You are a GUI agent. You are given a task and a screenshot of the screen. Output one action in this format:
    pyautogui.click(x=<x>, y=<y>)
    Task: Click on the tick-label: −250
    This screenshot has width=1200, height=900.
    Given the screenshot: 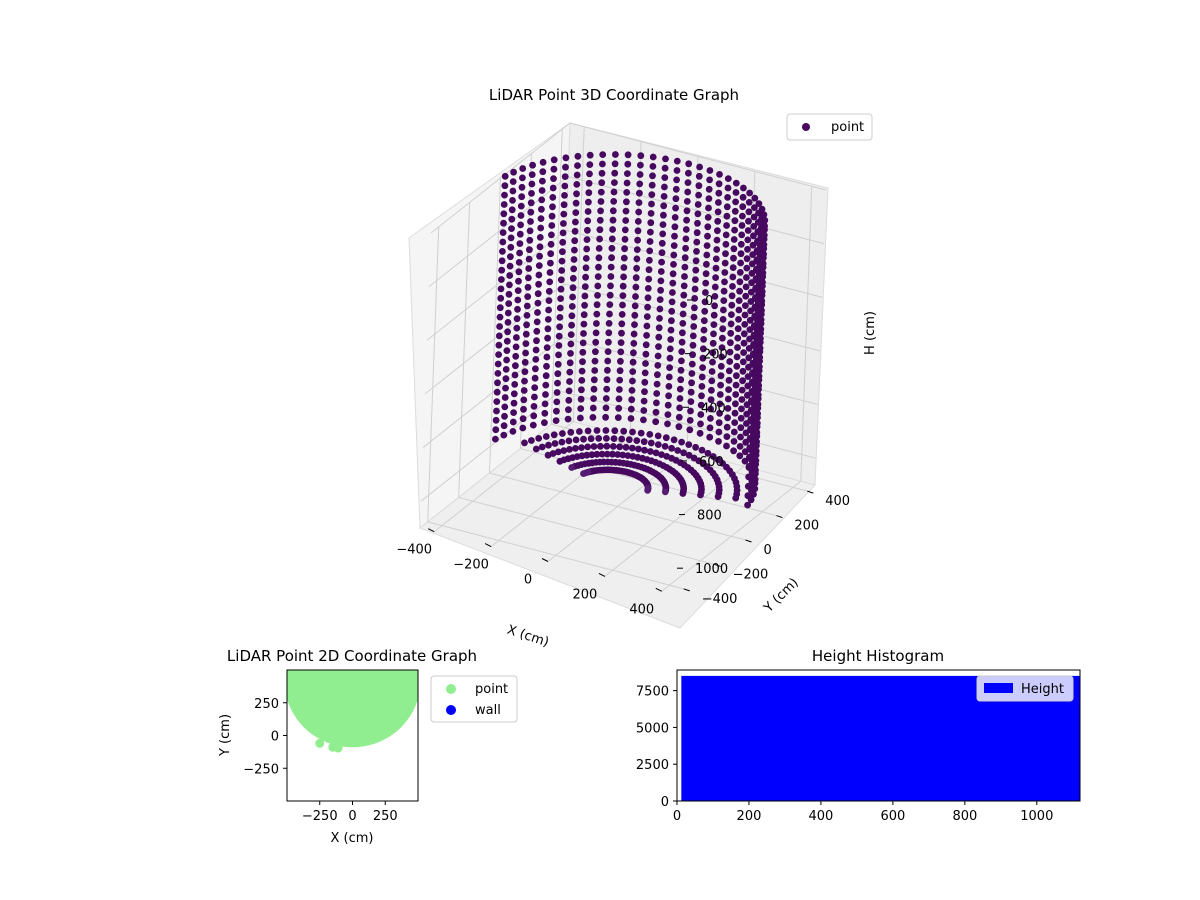 What is the action you would take?
    pyautogui.click(x=261, y=769)
    